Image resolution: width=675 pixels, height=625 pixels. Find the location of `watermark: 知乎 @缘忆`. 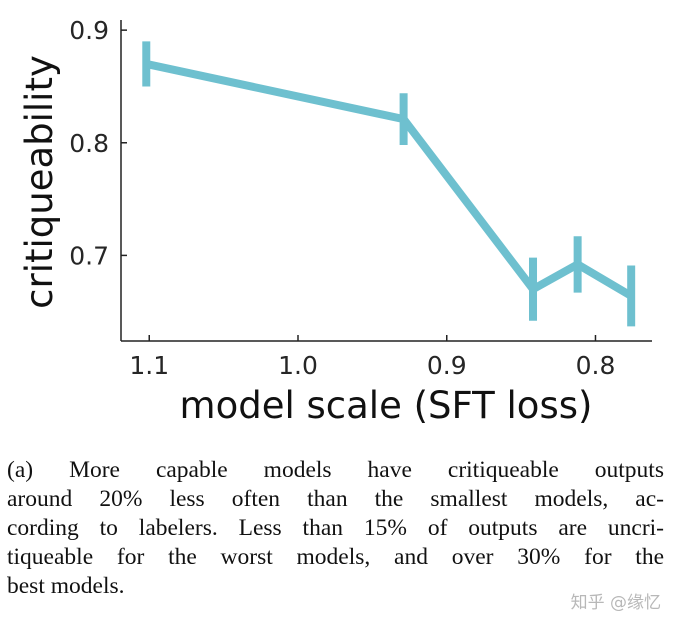

watermark: 知乎 @缘忆 is located at coordinates (615, 603).